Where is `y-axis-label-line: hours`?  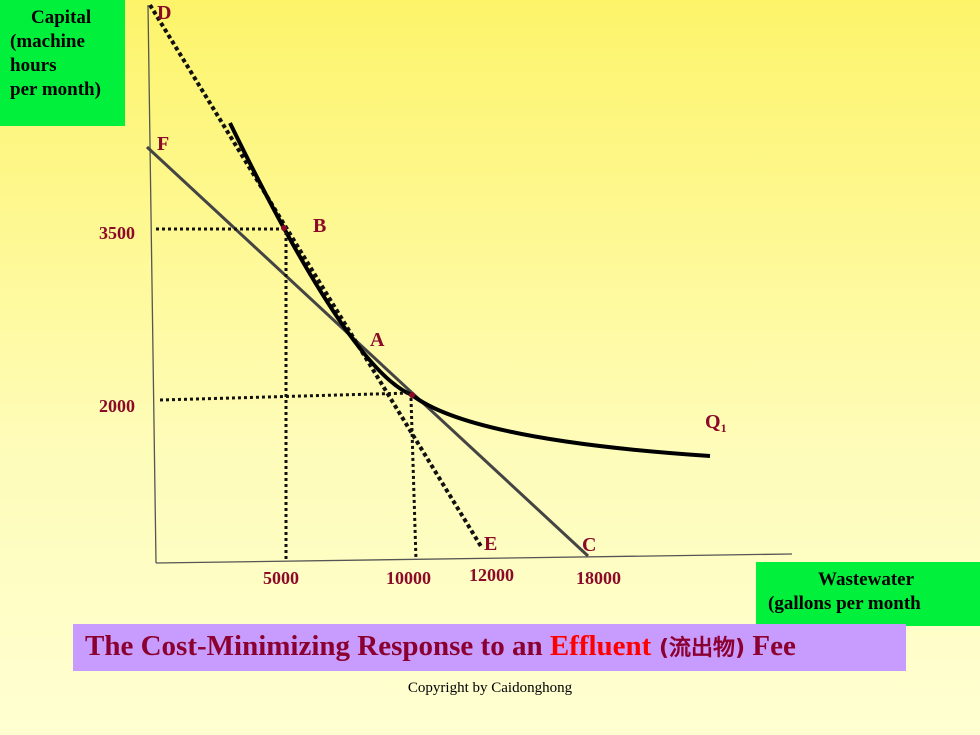 y-axis-label-line: hours is located at coordinates (33, 65).